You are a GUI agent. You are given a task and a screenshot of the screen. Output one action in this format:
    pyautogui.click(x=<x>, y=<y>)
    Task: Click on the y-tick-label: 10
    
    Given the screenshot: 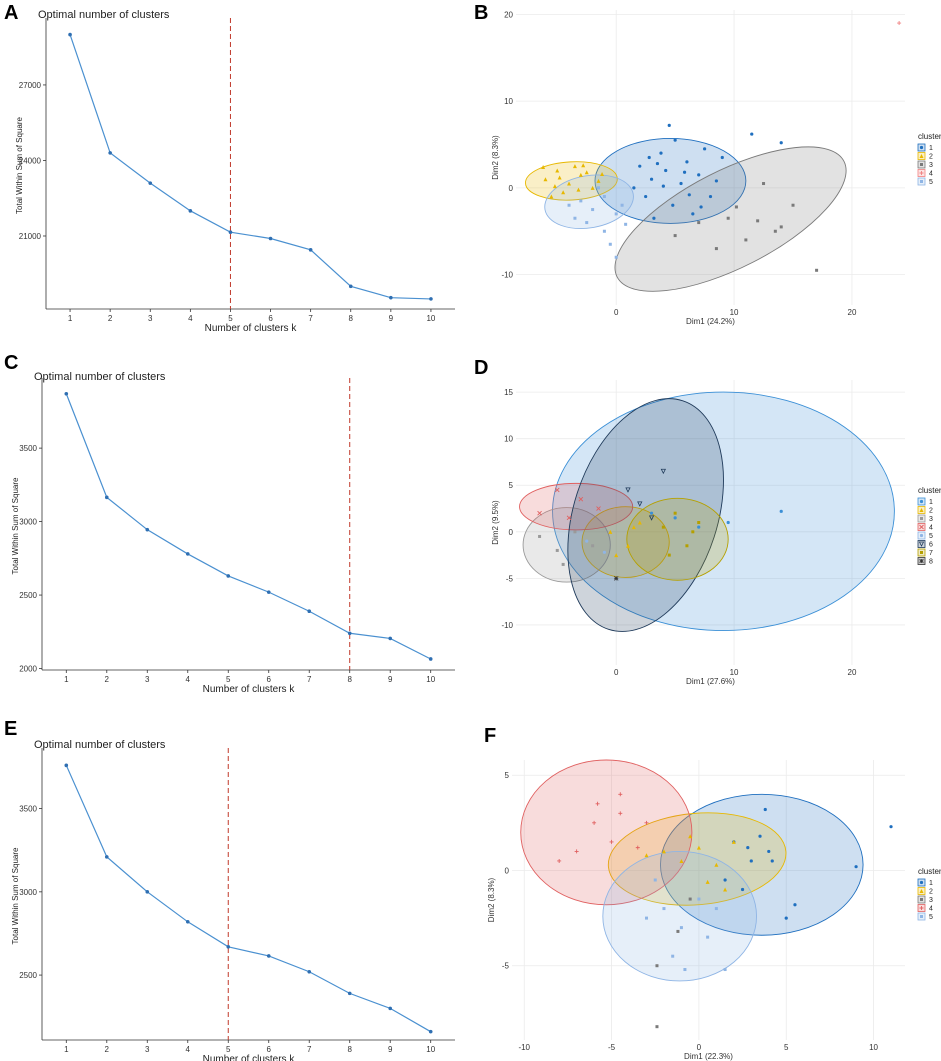 What is the action you would take?
    pyautogui.click(x=508, y=101)
    